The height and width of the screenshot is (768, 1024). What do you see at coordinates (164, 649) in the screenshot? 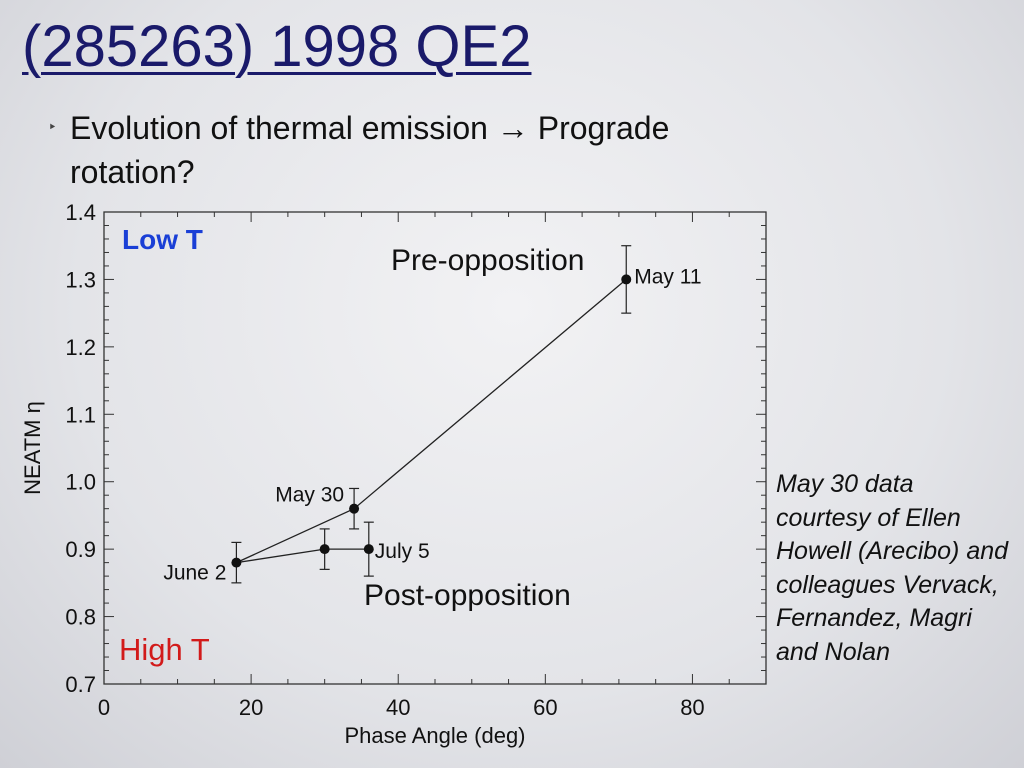
I see `annotation-high-t: High T` at bounding box center [164, 649].